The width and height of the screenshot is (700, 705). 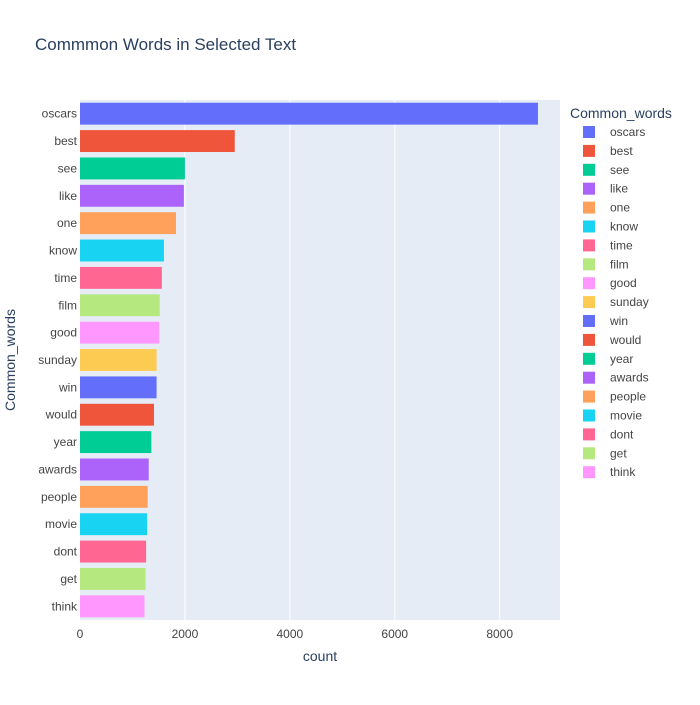 I want to click on x-tick-label: 4000, so click(x=289, y=634).